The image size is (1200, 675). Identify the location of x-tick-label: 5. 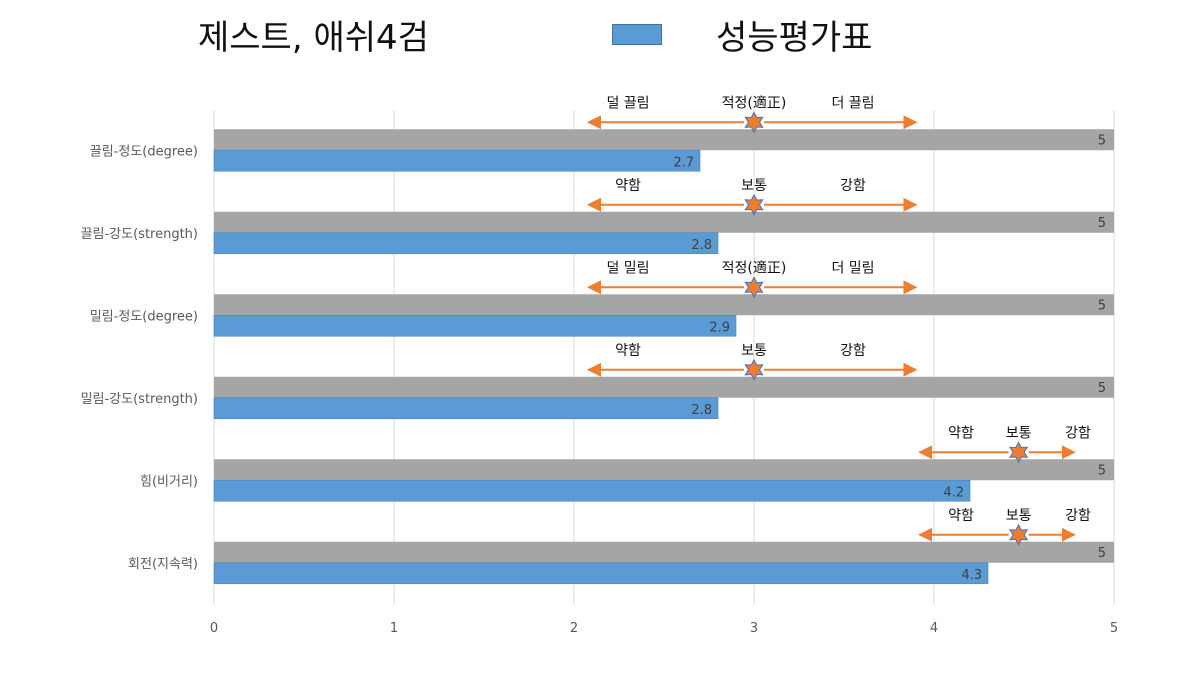
(1114, 628).